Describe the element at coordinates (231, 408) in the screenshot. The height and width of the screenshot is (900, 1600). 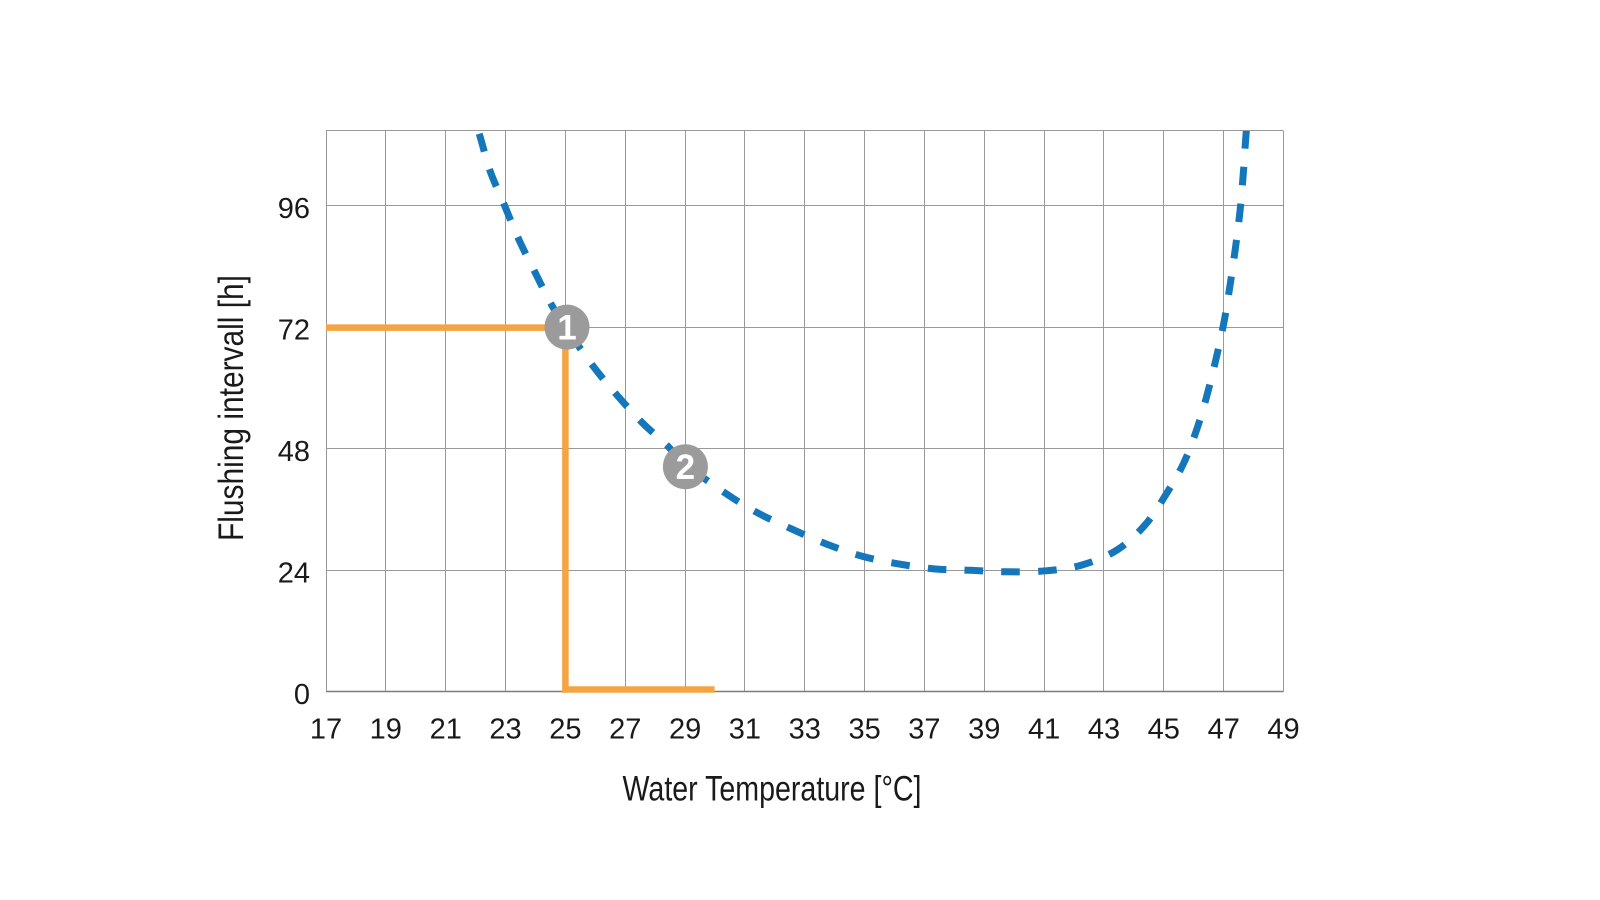
I see `svg-text: Flushing intervall [h]` at that location.